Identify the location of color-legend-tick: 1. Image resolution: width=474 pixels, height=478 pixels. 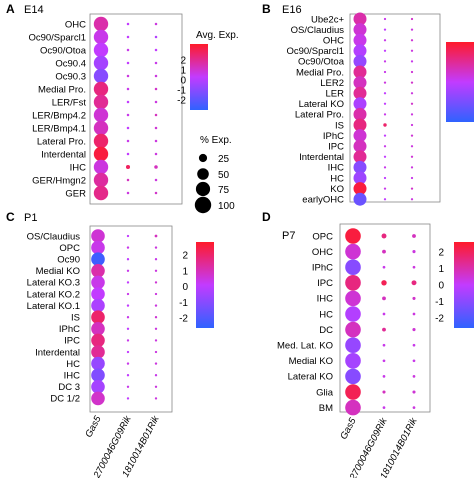
(441, 269).